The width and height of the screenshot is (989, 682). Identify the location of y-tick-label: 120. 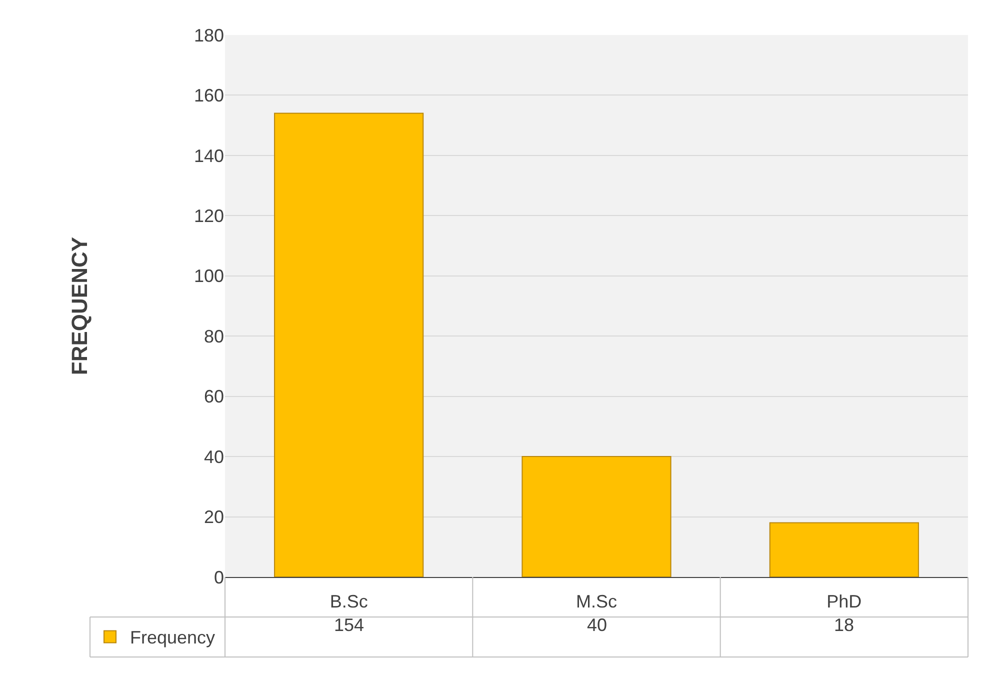
(209, 216).